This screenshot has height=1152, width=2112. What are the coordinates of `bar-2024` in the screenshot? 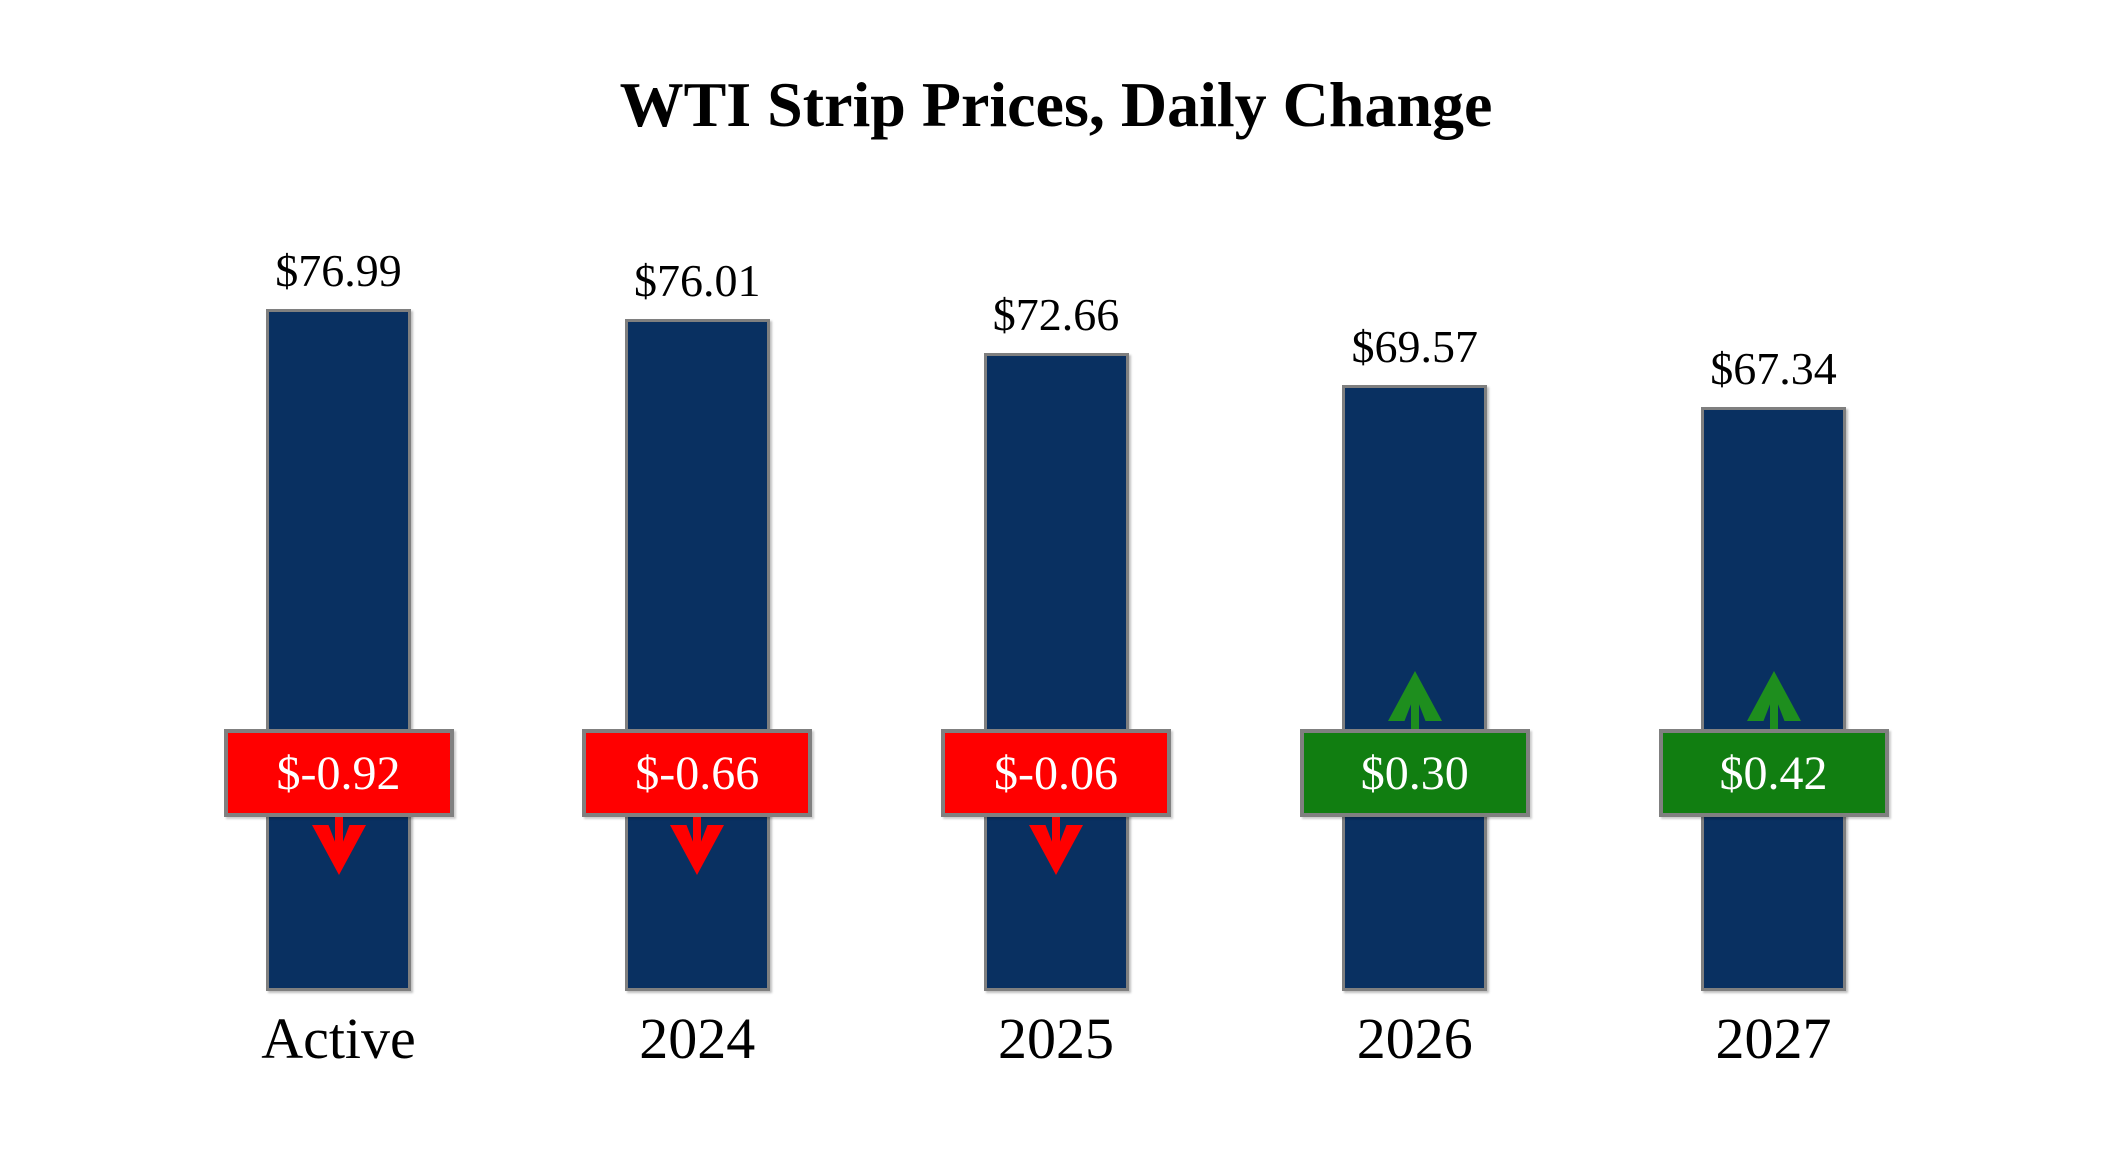 It's located at (697, 655).